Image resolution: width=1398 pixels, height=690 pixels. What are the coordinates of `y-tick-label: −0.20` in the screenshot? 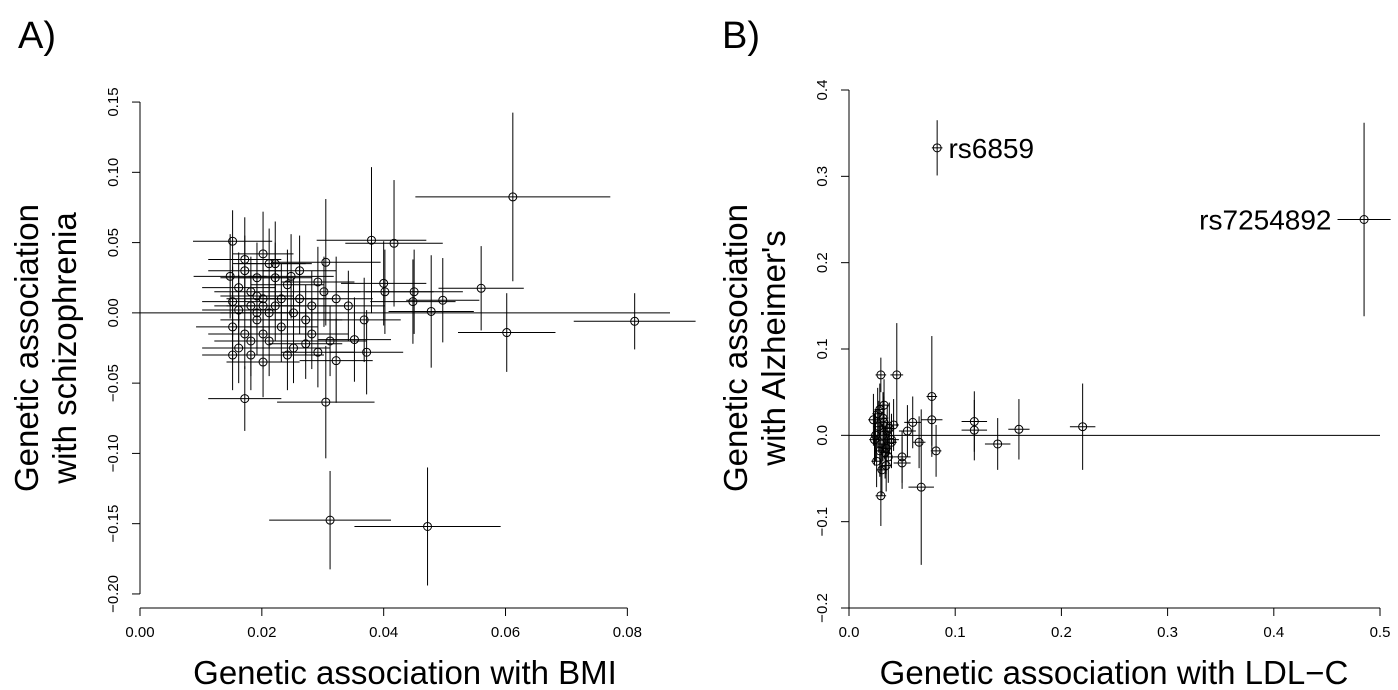 It's located at (113, 594).